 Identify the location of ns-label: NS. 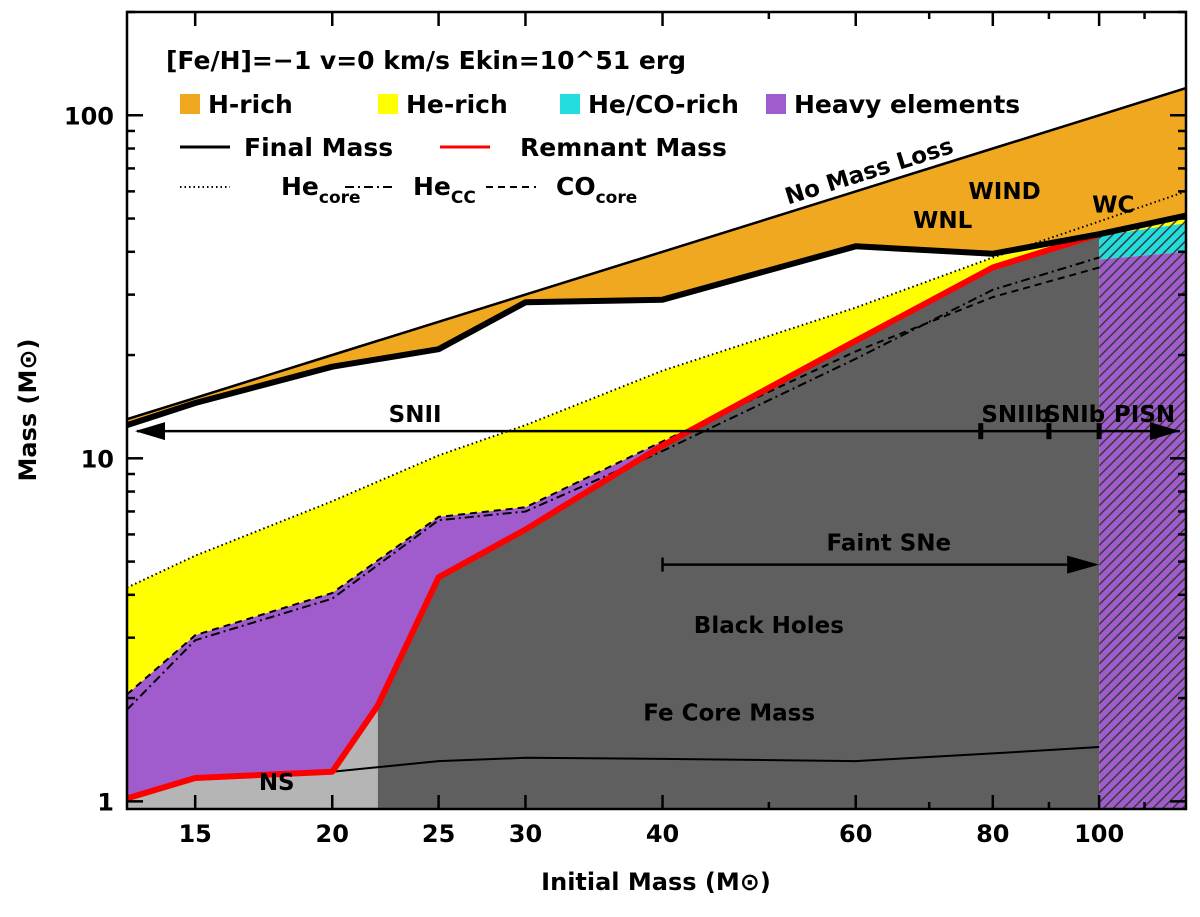
(277, 783).